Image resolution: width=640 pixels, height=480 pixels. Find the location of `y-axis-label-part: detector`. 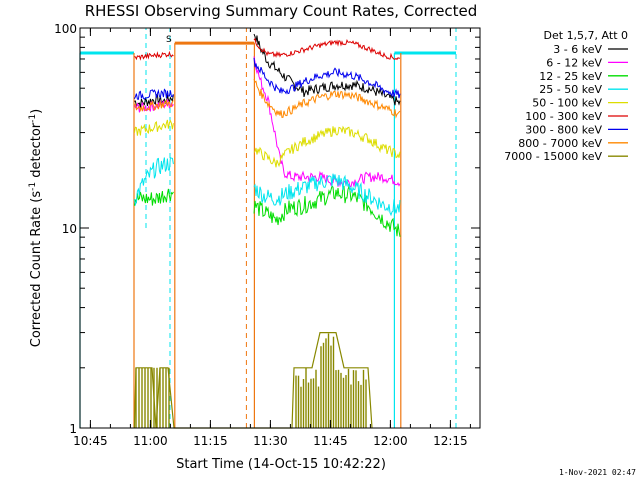

y-axis-label-part: detector is located at coordinates (36, 152).